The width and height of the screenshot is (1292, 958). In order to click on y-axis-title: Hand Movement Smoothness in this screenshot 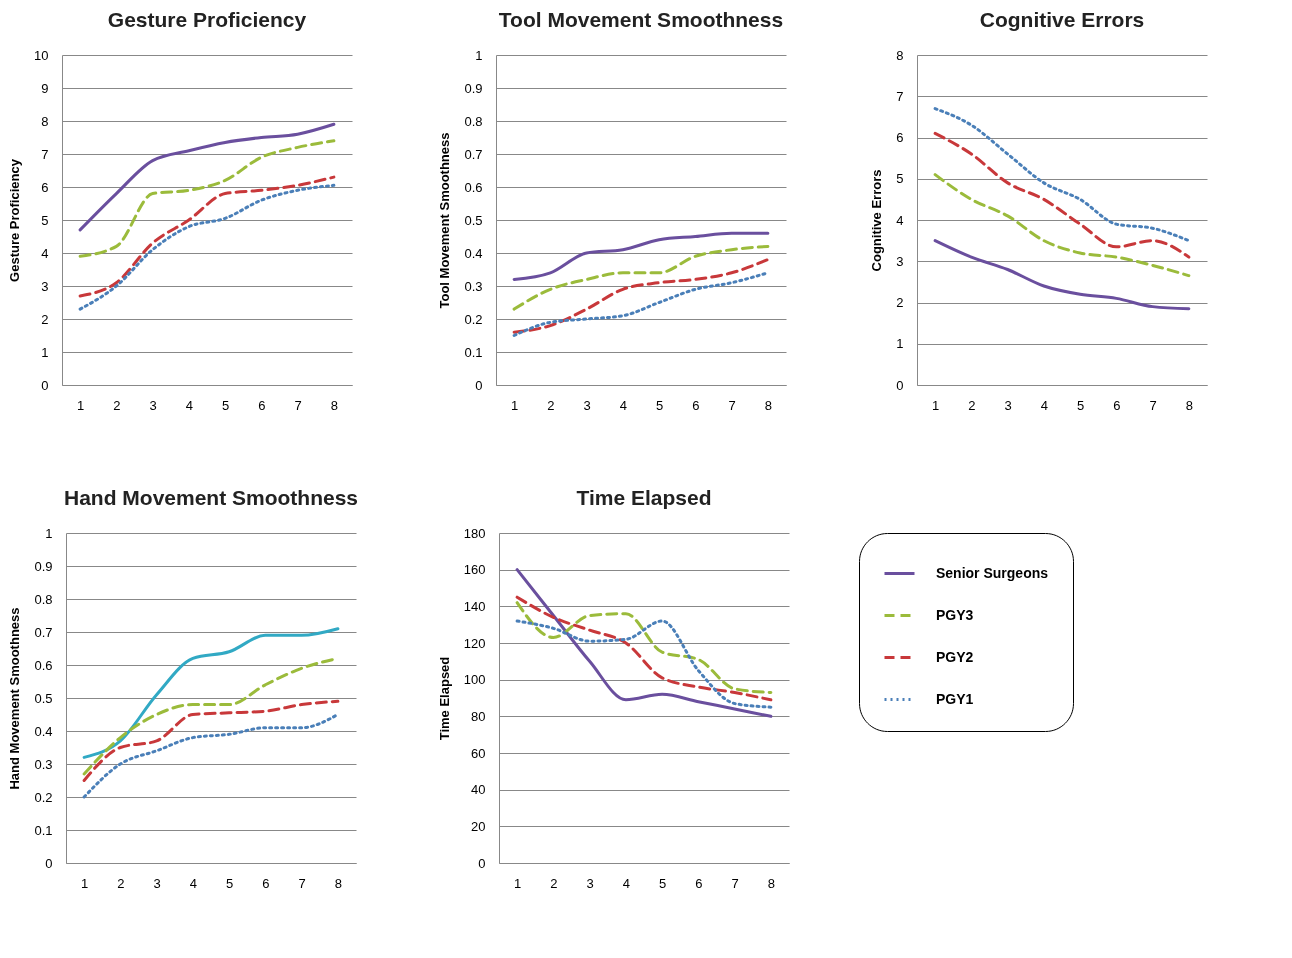, I will do `click(15, 698)`.